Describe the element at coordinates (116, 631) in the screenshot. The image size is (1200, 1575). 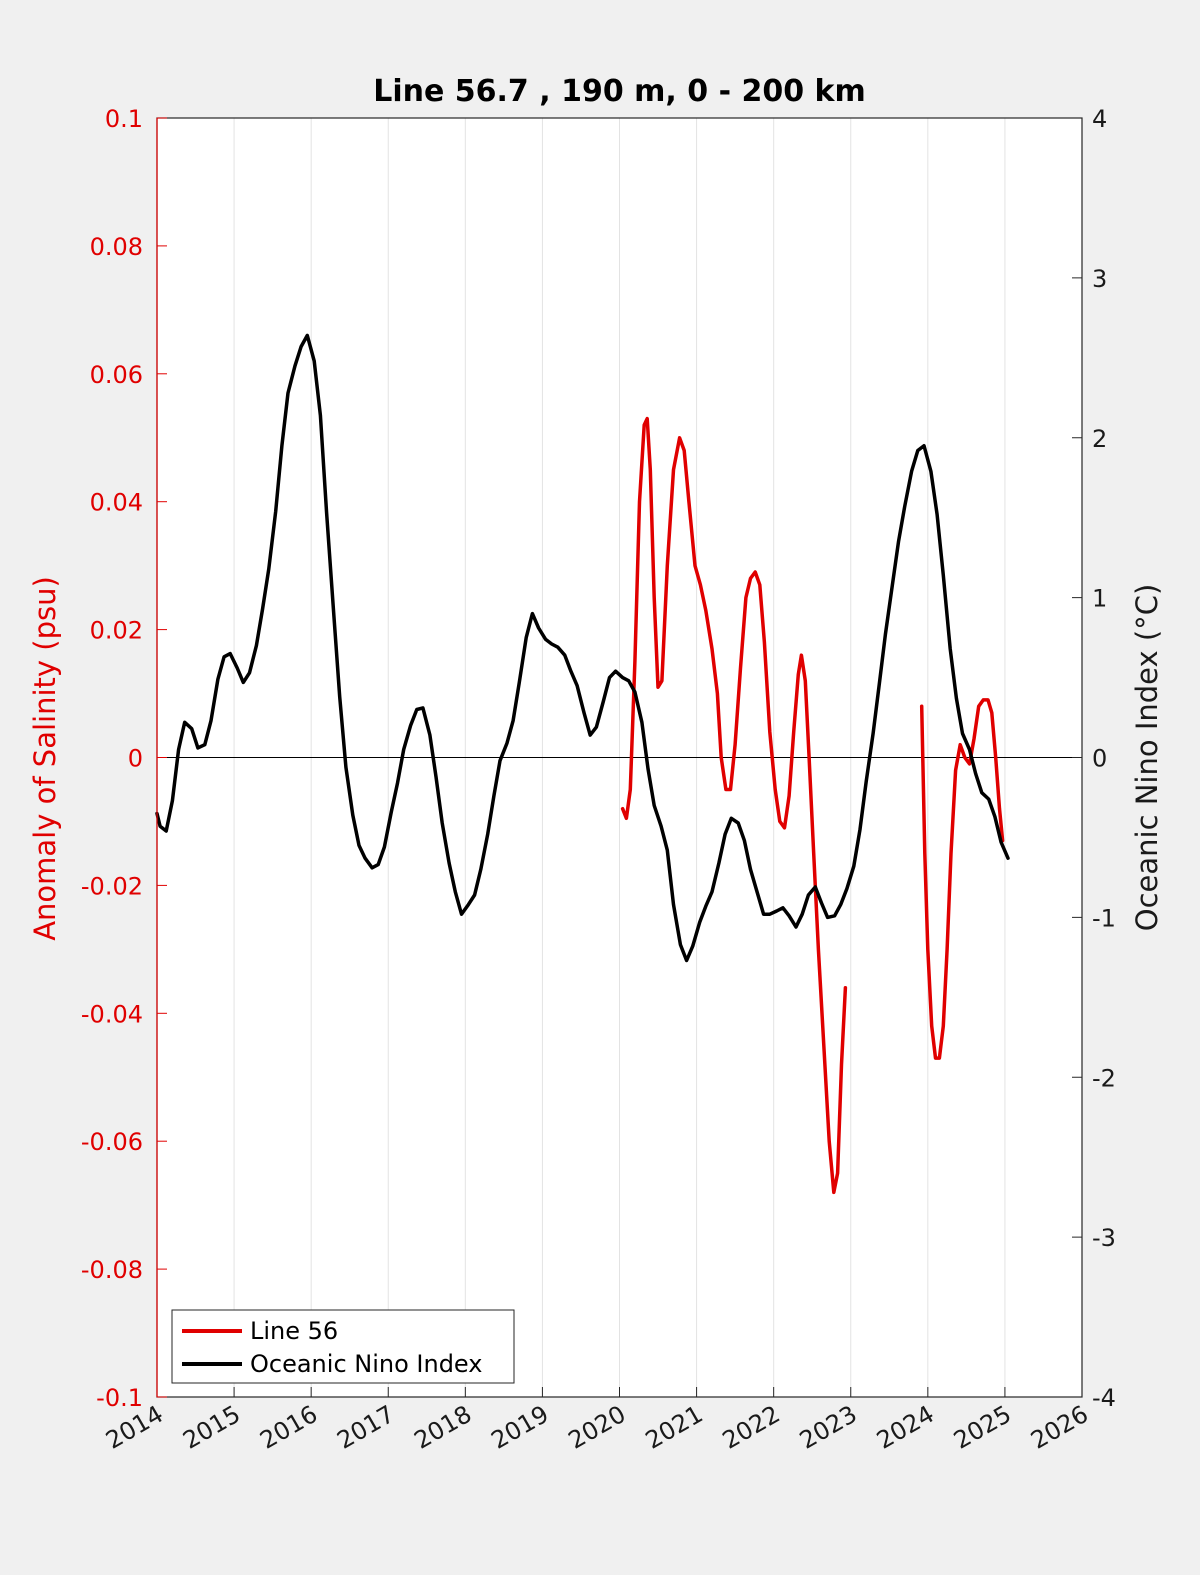
I see `y-left-tick-label: 0.02` at that location.